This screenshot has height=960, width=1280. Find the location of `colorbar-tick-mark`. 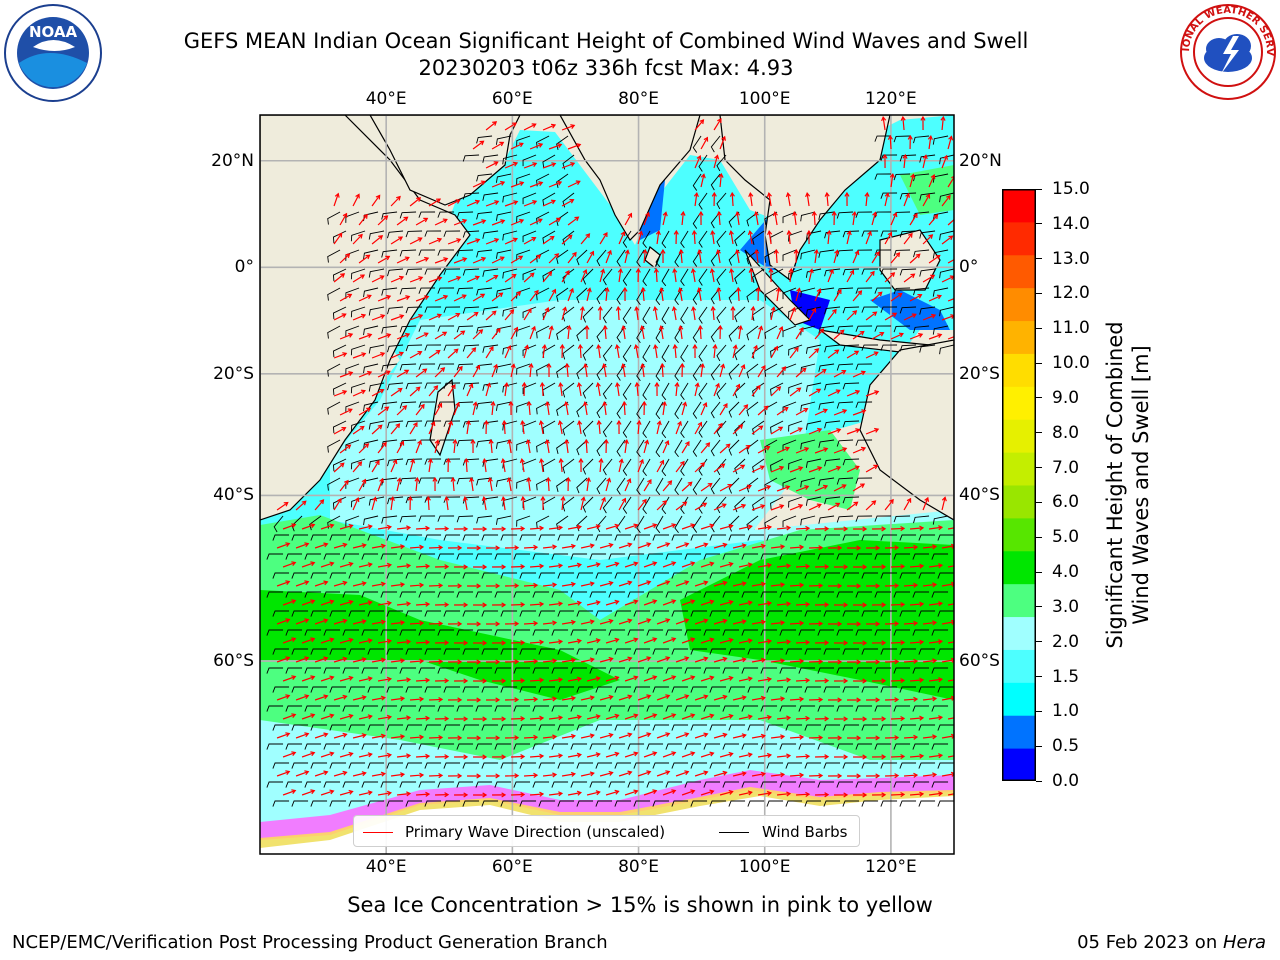

colorbar-tick-mark is located at coordinates (1039, 537).